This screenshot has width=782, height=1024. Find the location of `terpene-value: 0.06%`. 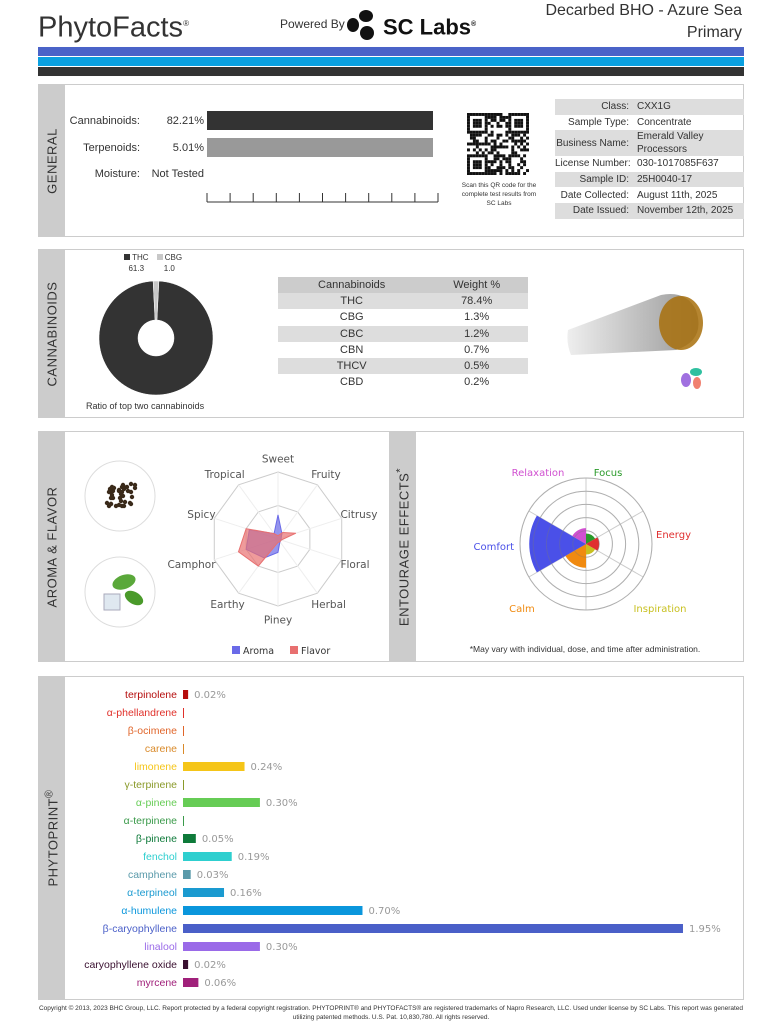

terpene-value: 0.06% is located at coordinates (220, 983).